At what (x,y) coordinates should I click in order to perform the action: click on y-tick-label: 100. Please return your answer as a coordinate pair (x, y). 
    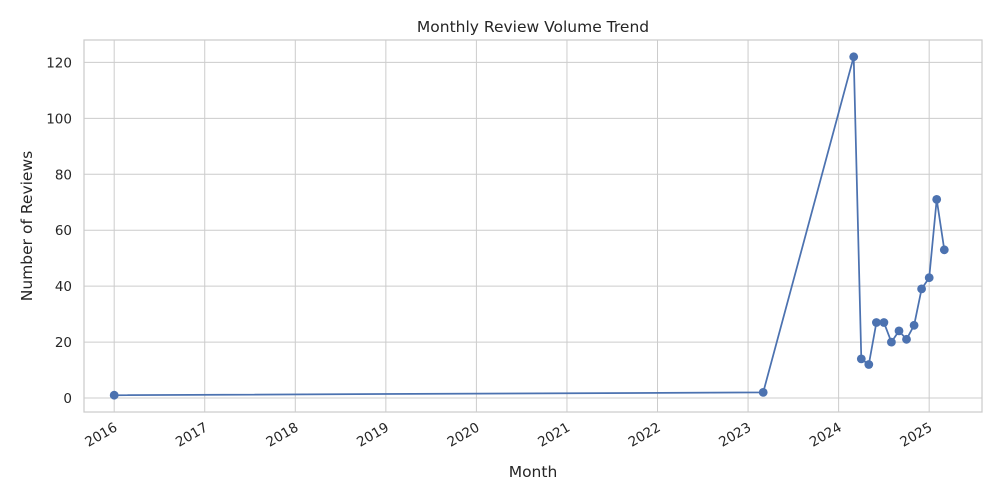
    Looking at the image, I should click on (59, 119).